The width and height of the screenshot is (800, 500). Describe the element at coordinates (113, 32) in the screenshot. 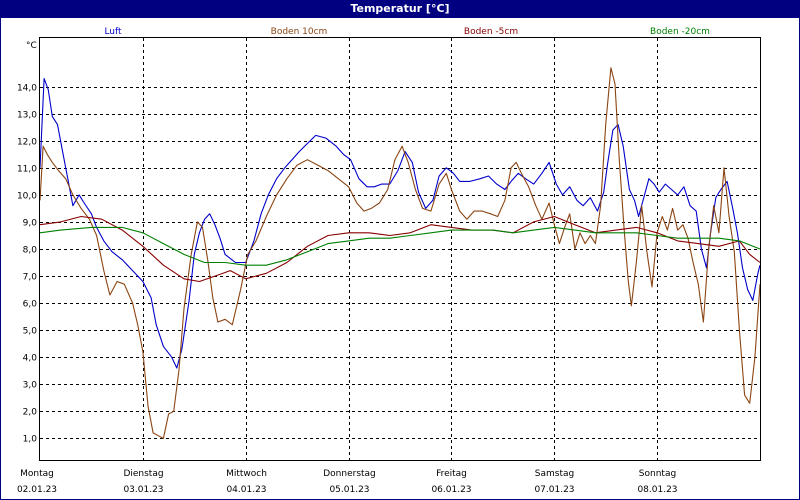

I see `legend-entry: Luft` at that location.